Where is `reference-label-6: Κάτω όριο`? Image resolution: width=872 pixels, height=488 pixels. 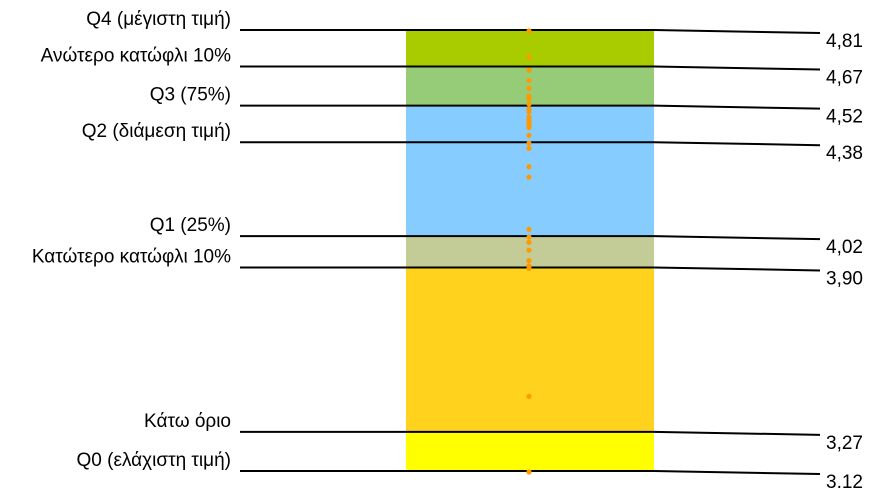
reference-label-6: Κάτω όριο is located at coordinates (187, 421).